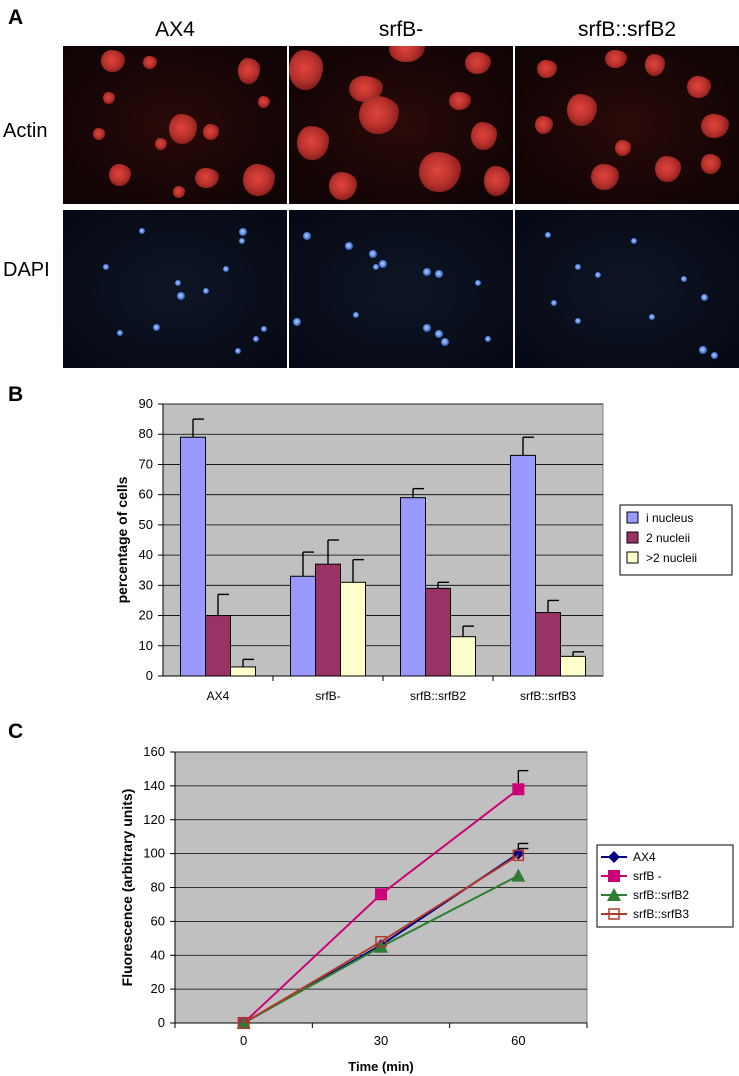 The width and height of the screenshot is (739, 1076). Describe the element at coordinates (175, 29) in the screenshot. I see `column-title-ax4: AX4` at that location.